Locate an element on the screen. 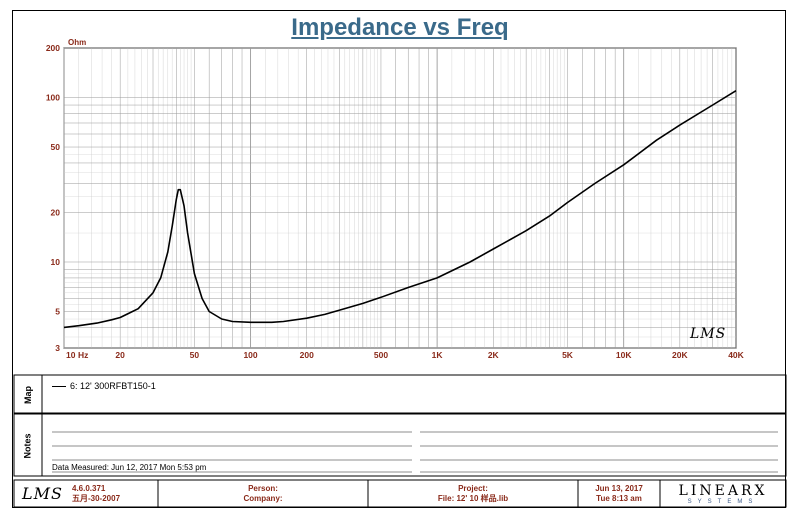 The width and height of the screenshot is (800, 517). map-panel-label: Map is located at coordinates (28, 394).